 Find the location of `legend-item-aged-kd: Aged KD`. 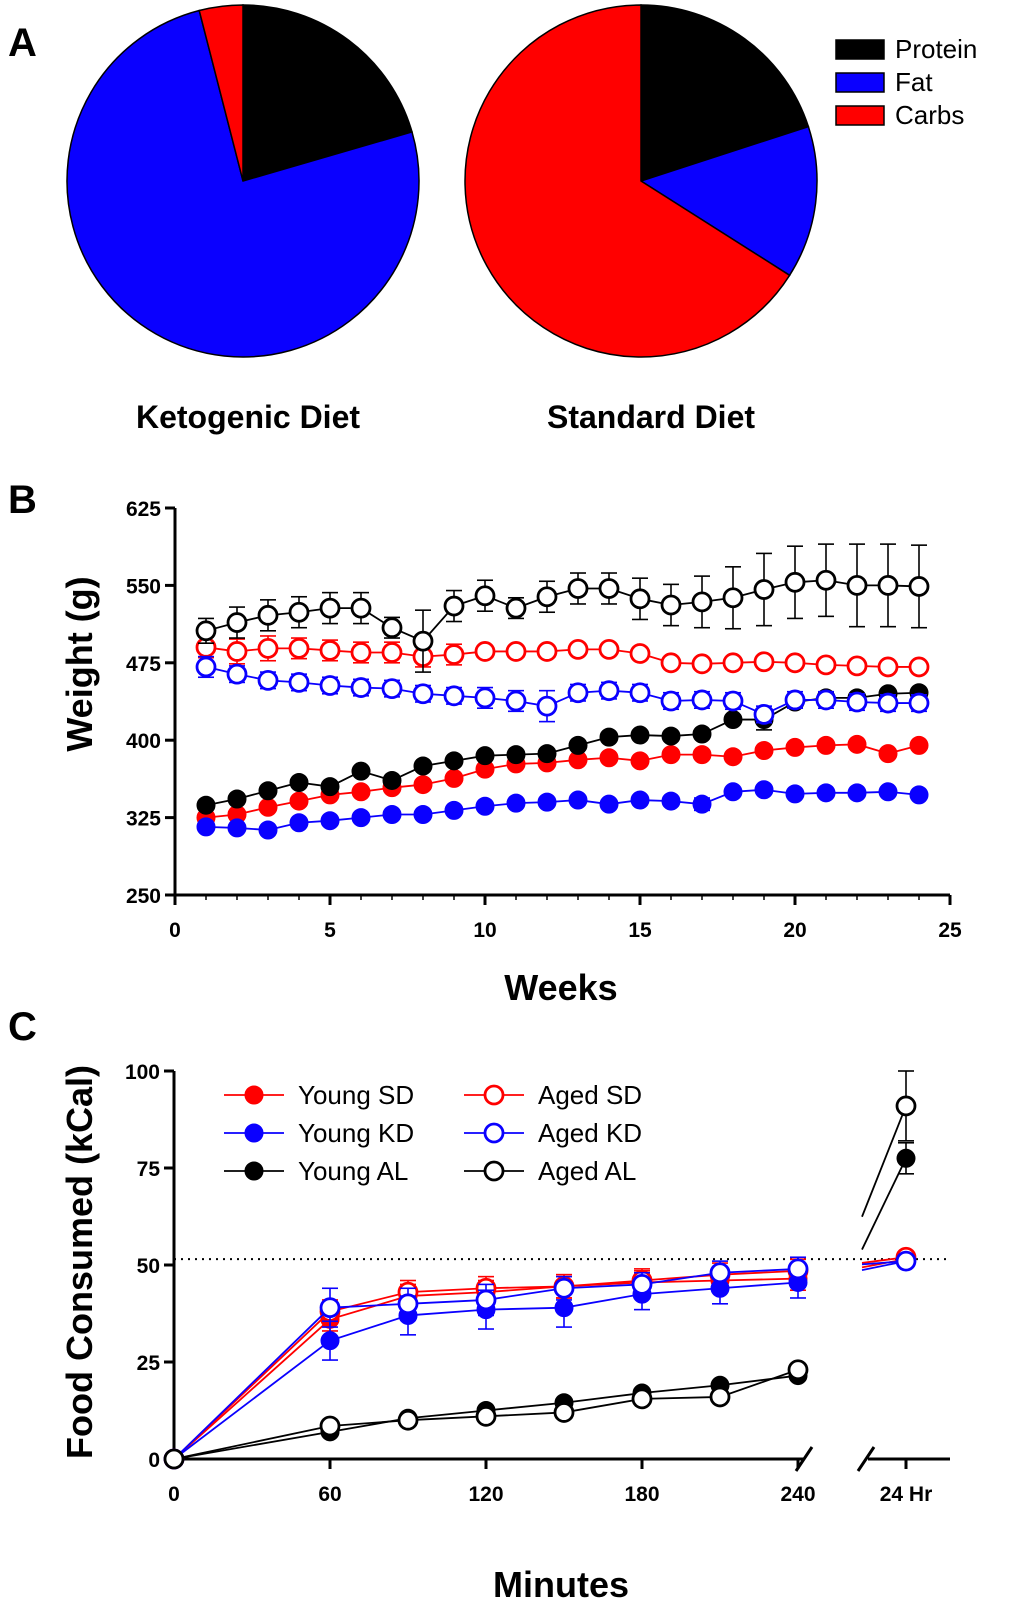

legend-item-aged-kd: Aged KD is located at coordinates (553, 1133).